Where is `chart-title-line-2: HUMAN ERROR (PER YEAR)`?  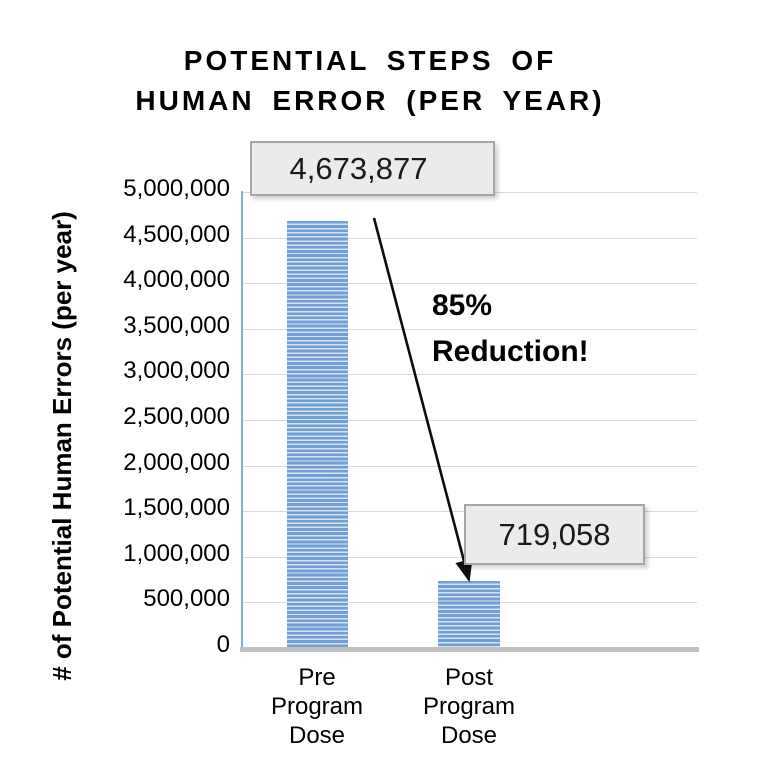 chart-title-line-2: HUMAN ERROR (PER YEAR) is located at coordinates (370, 100).